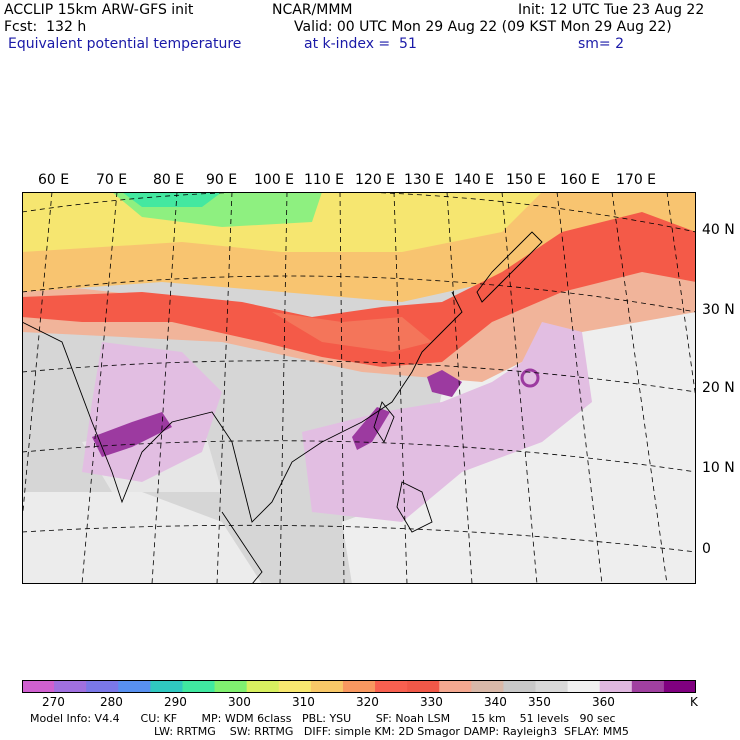 The width and height of the screenshot is (740, 740). What do you see at coordinates (239, 702) in the screenshot?
I see `colorbar-tick: 300` at bounding box center [239, 702].